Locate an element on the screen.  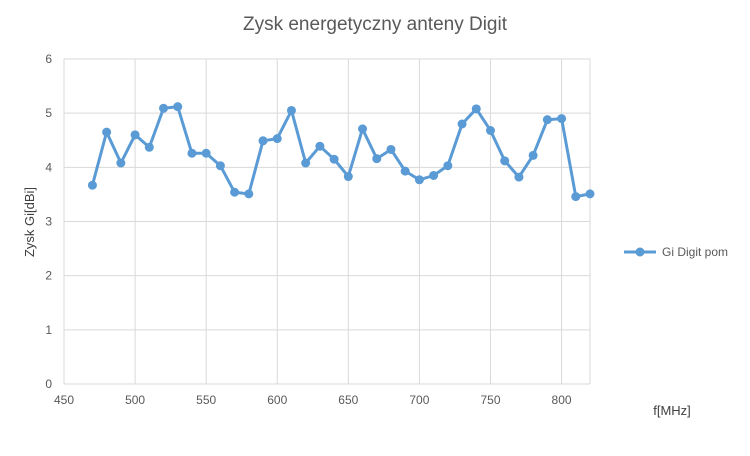
series-group is located at coordinates (341, 152).